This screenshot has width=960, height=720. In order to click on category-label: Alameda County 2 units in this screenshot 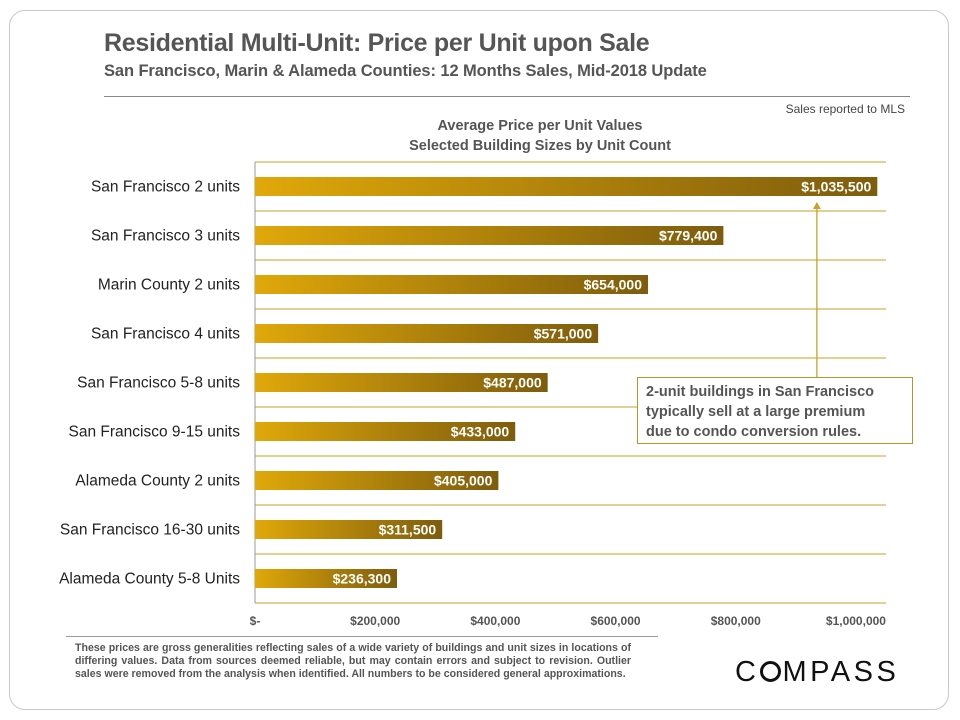, I will do `click(157, 481)`.